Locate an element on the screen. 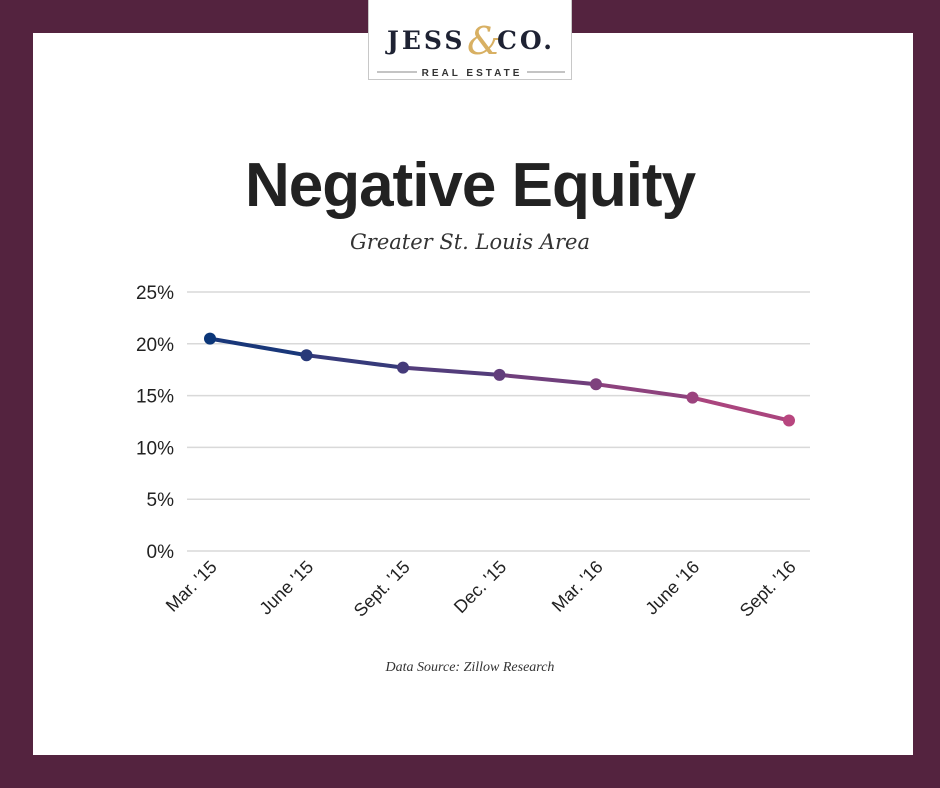  x-tick-label: June '15 is located at coordinates (286, 588).